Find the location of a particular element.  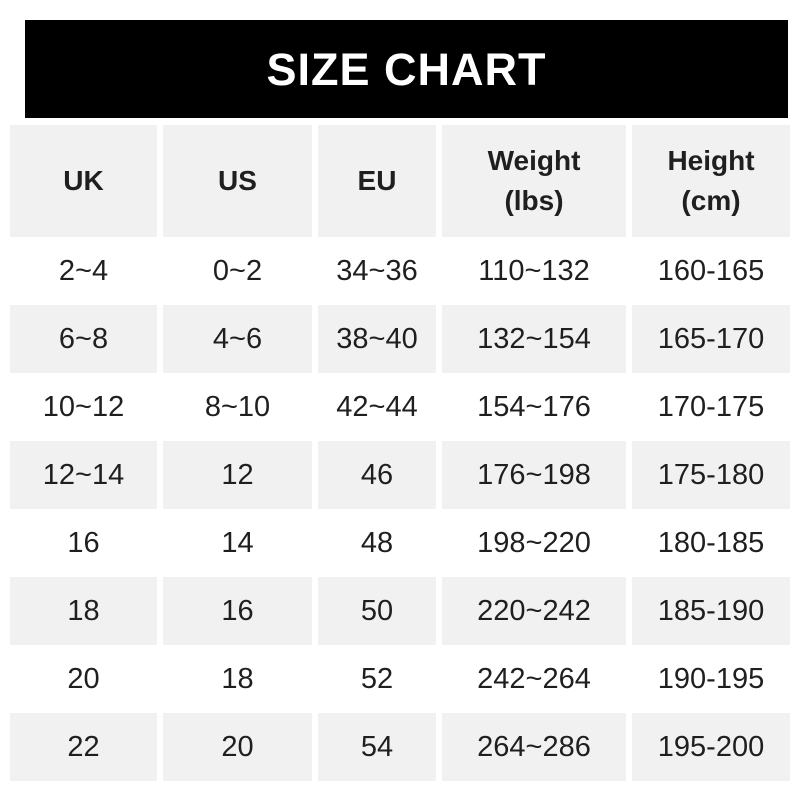

table-cell-height-cm: 175-180 is located at coordinates (711, 475).